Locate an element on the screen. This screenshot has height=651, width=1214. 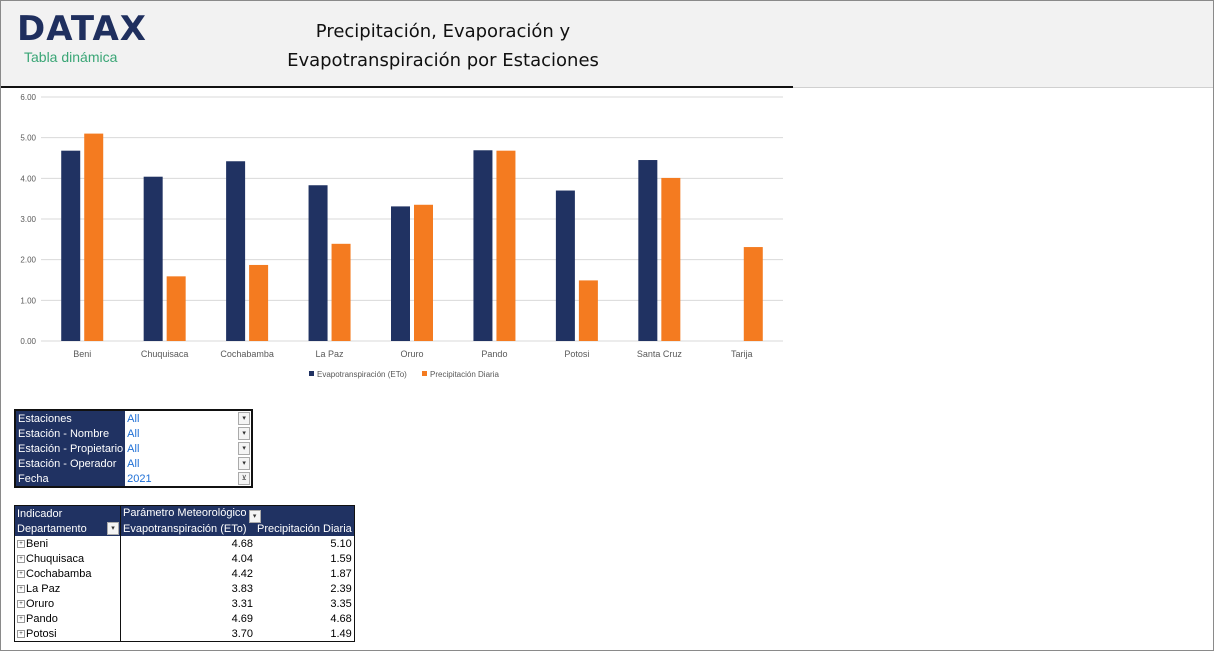
table-row: + Chuquisaca 4.04 1.59 is located at coordinates (184, 558).